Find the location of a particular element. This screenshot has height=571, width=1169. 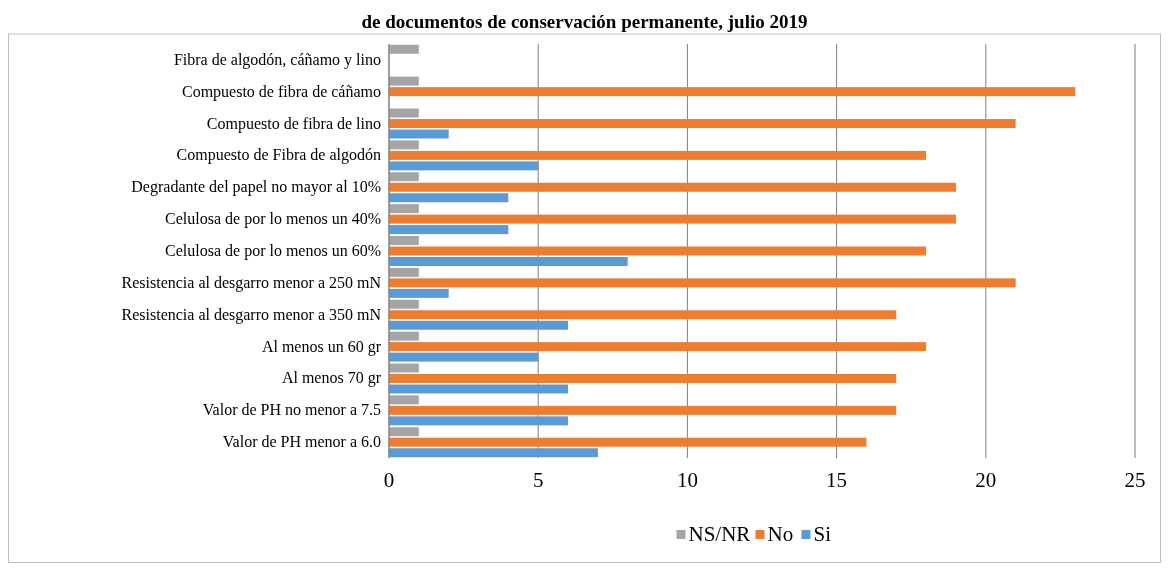

y-tick-label: Valor de PH no menor a 7.5 is located at coordinates (291, 410).